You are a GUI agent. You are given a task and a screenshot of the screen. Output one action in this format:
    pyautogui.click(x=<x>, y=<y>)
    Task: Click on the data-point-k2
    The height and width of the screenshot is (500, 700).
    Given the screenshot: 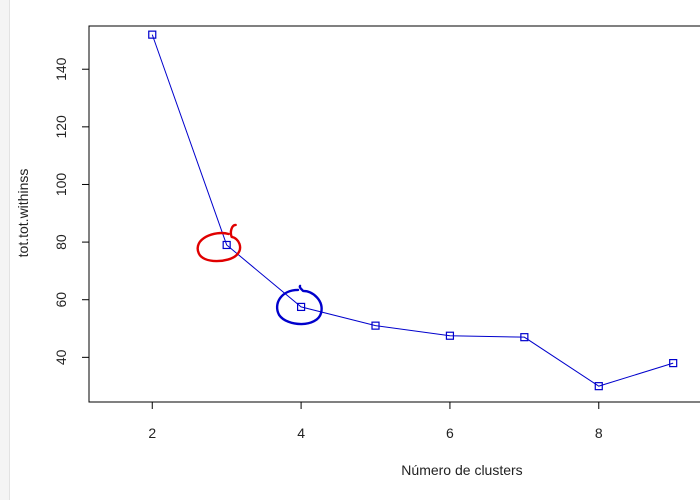 What is the action you would take?
    pyautogui.click(x=152, y=34)
    